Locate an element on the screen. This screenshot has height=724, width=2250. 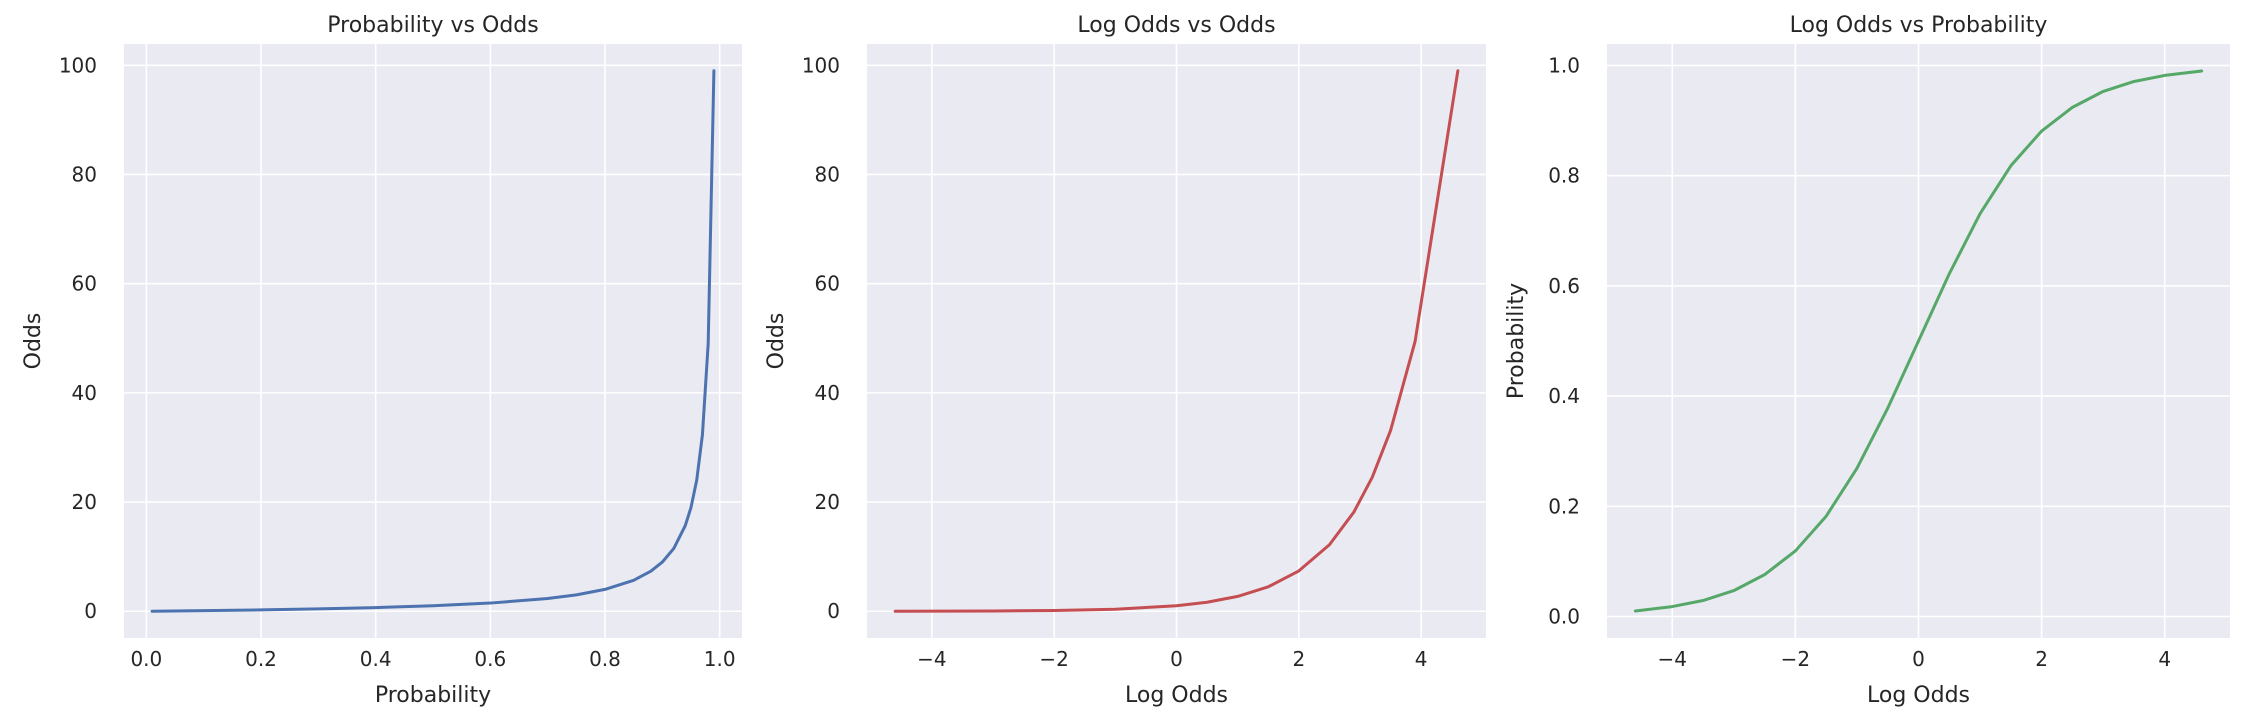
y-tick-label-3: 0.8 is located at coordinates (1564, 176).